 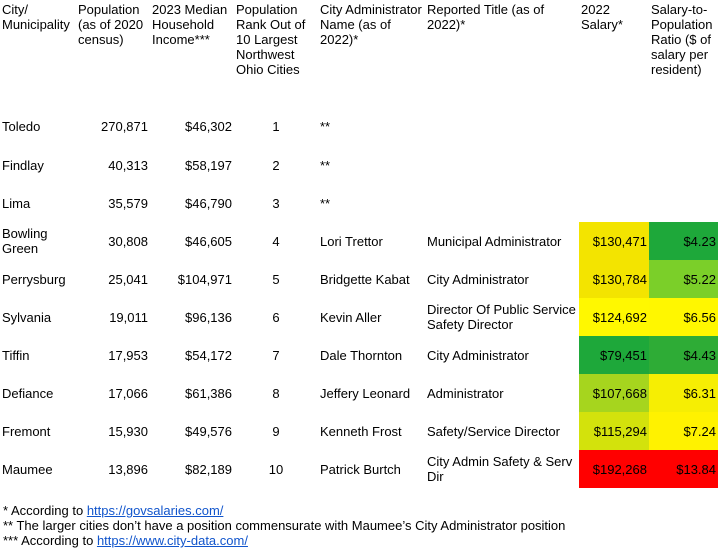 I want to click on table-row: Findlay 40,313 $58,197 2 **, so click(x=359, y=165).